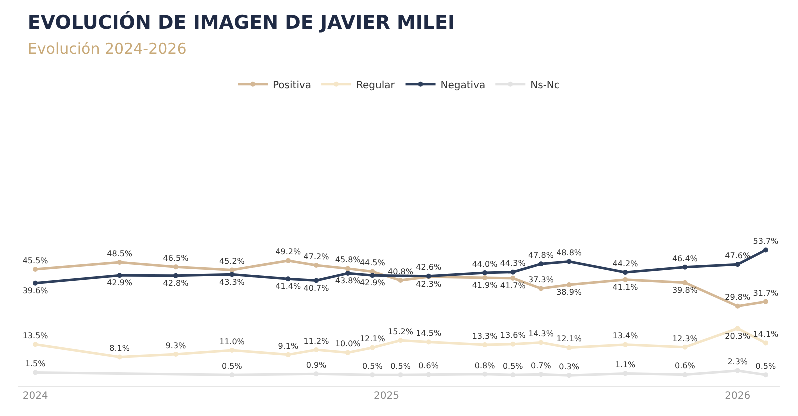 The height and width of the screenshot is (416, 798). Describe the element at coordinates (625, 263) in the screenshot. I see `data-label: 44.2%` at that location.